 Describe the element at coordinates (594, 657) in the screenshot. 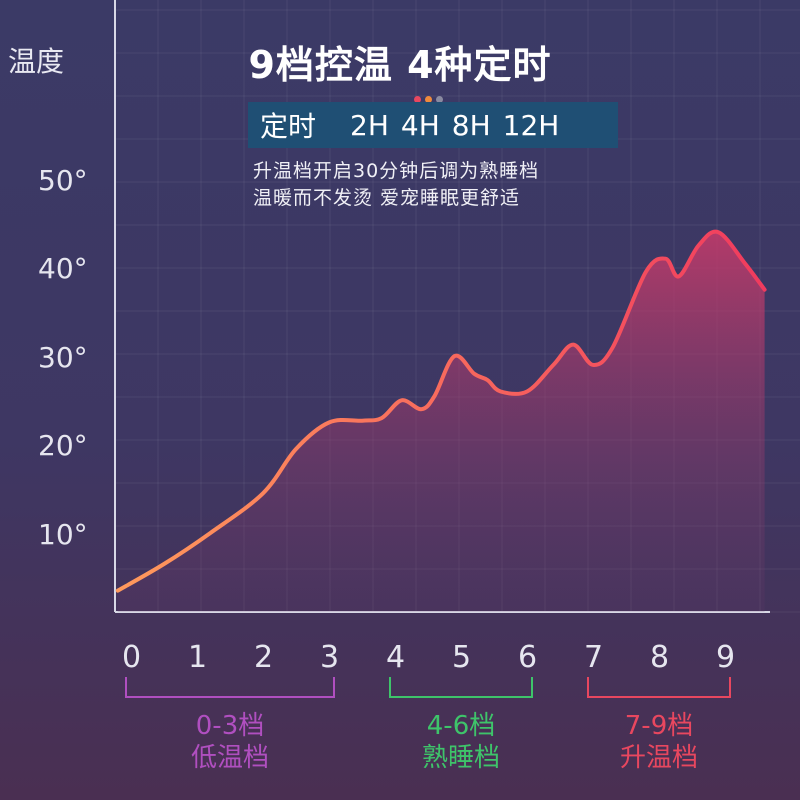

I see `x-tick-label: 7` at that location.